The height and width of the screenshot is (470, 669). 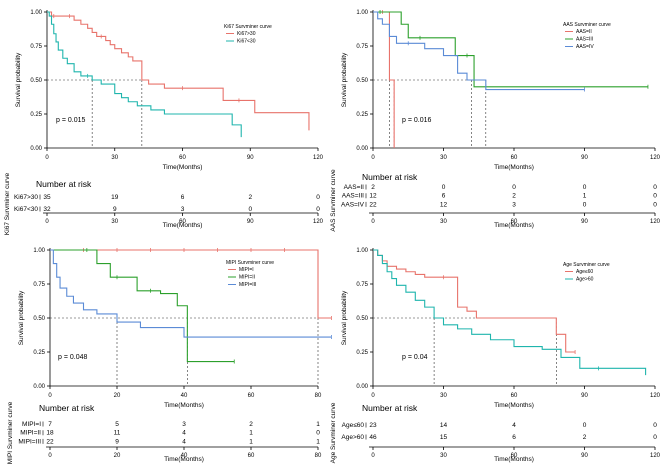 What do you see at coordinates (251, 456) in the screenshot?
I see `risk-x-tick-label: 60` at bounding box center [251, 456].